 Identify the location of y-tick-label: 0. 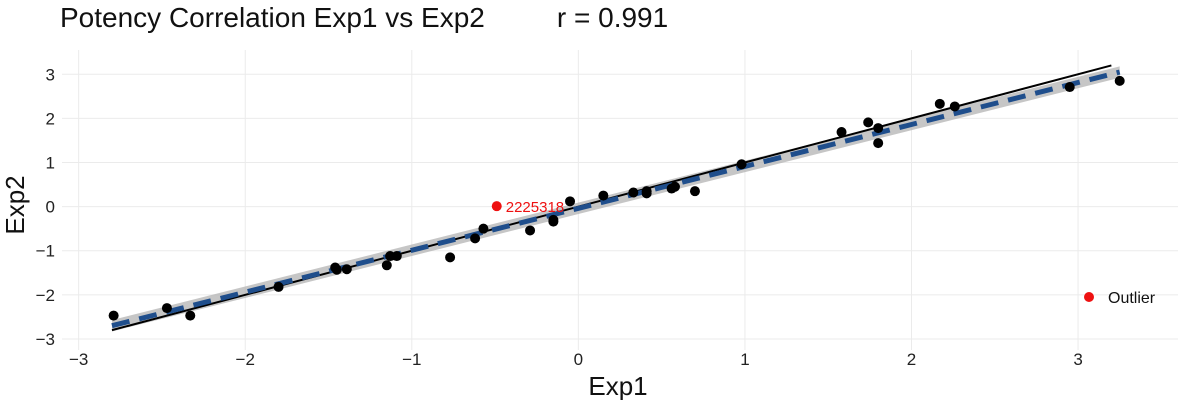
(50, 207).